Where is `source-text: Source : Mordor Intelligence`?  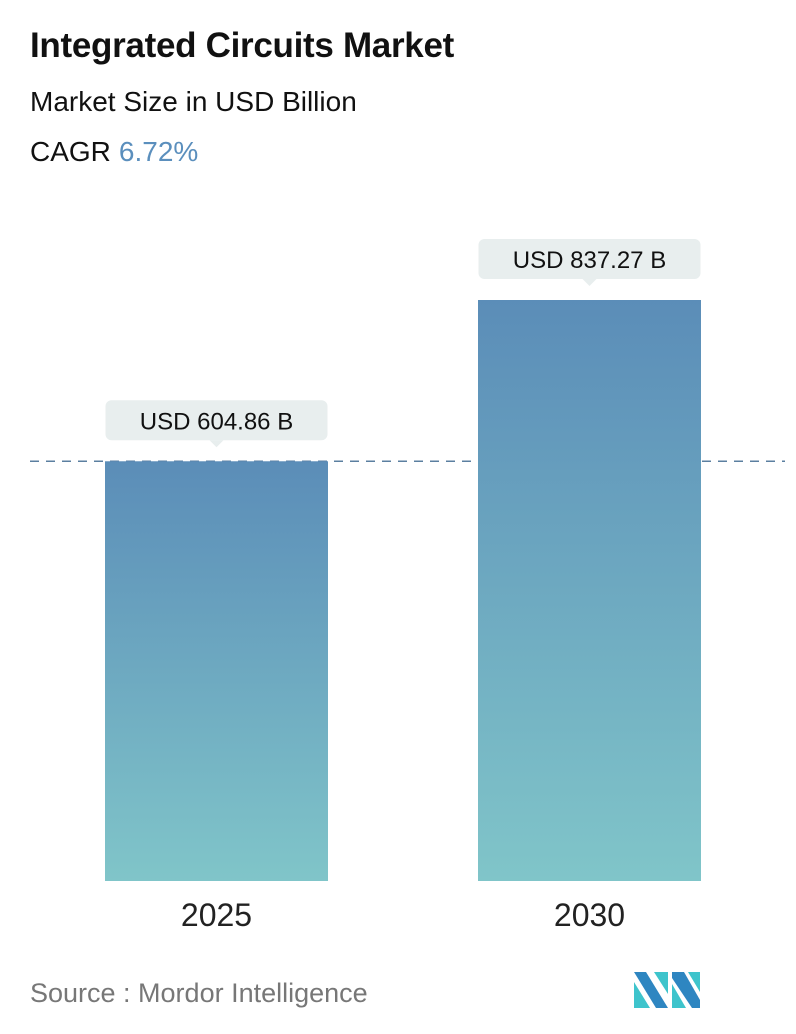
source-text: Source : Mordor Intelligence is located at coordinates (199, 993).